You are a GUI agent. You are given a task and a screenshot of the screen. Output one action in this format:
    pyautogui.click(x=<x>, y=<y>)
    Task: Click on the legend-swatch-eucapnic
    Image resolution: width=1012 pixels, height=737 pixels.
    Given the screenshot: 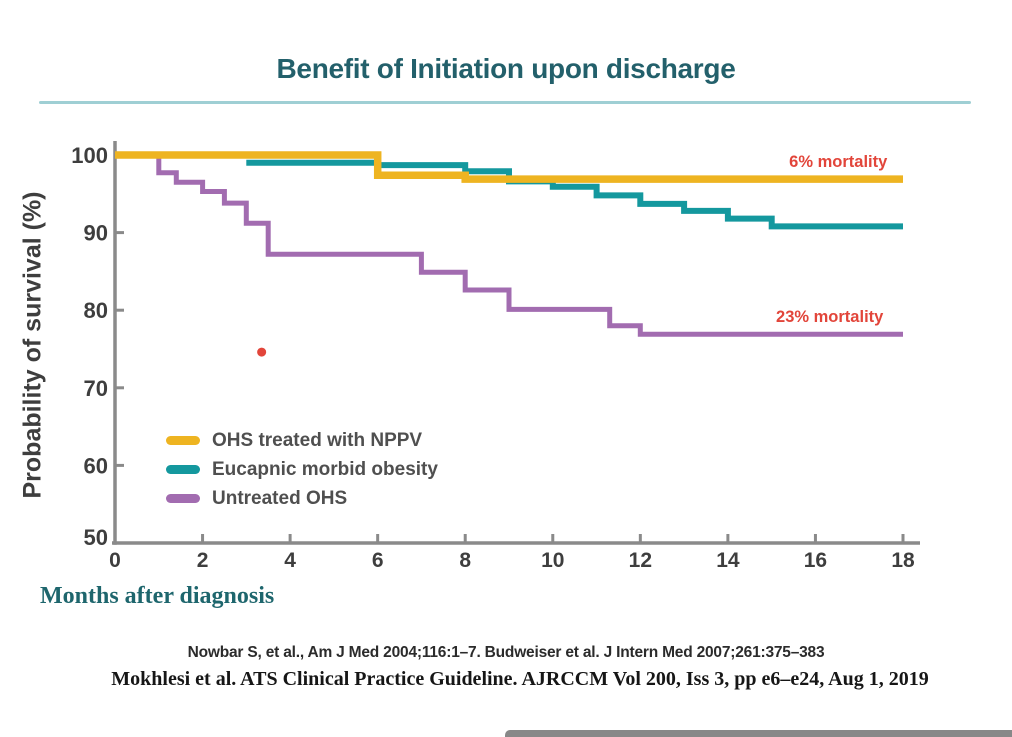 What is the action you would take?
    pyautogui.click(x=183, y=469)
    